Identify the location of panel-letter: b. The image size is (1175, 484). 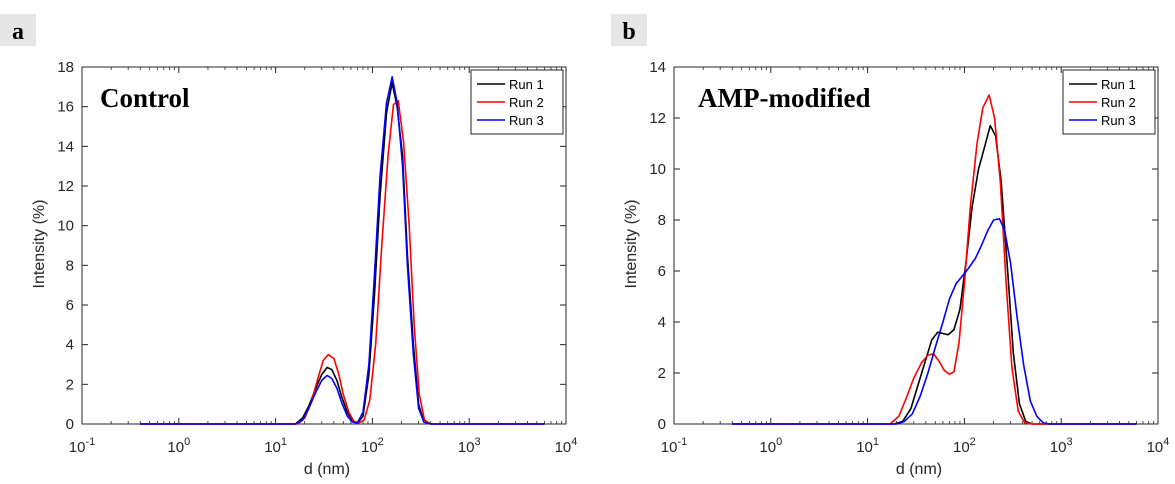
(628, 32).